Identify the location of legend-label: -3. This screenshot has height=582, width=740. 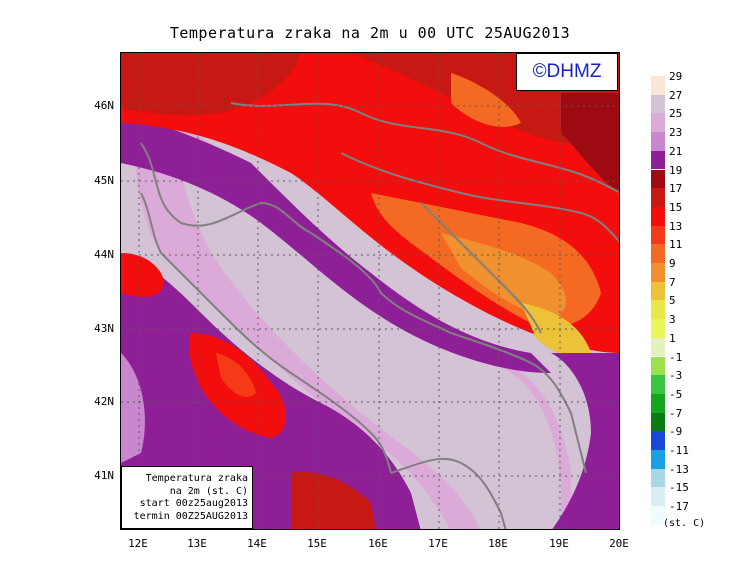
(676, 376).